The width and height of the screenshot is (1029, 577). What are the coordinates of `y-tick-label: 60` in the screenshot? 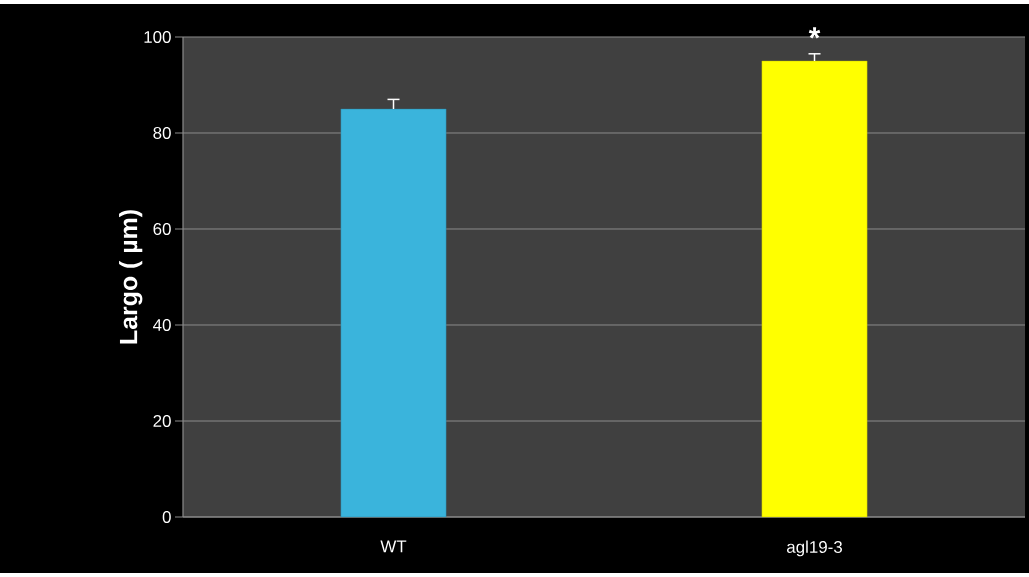 It's located at (162, 229).